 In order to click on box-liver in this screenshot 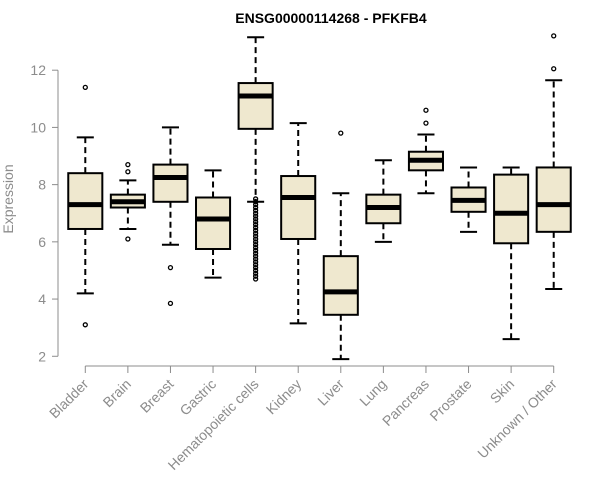, I will do `click(340, 245)`.